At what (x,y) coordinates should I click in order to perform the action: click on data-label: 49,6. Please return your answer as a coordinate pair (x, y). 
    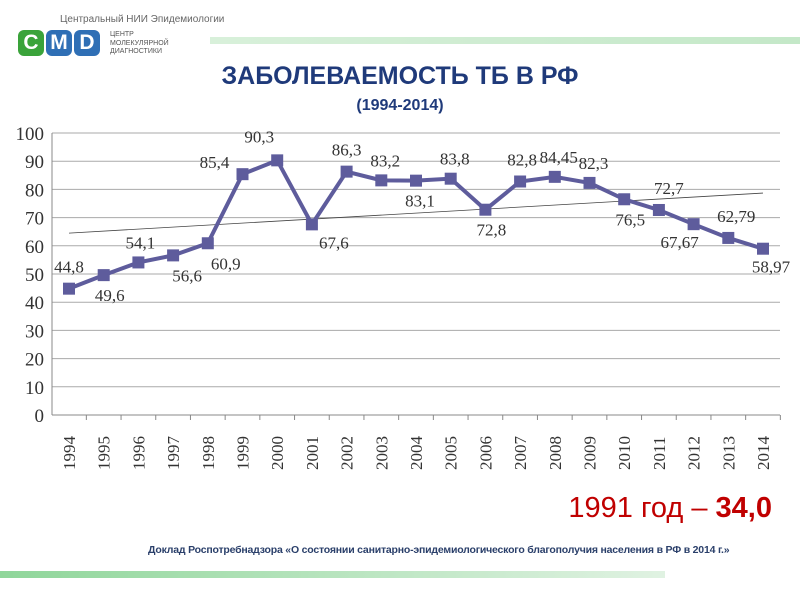
    Looking at the image, I should click on (110, 295).